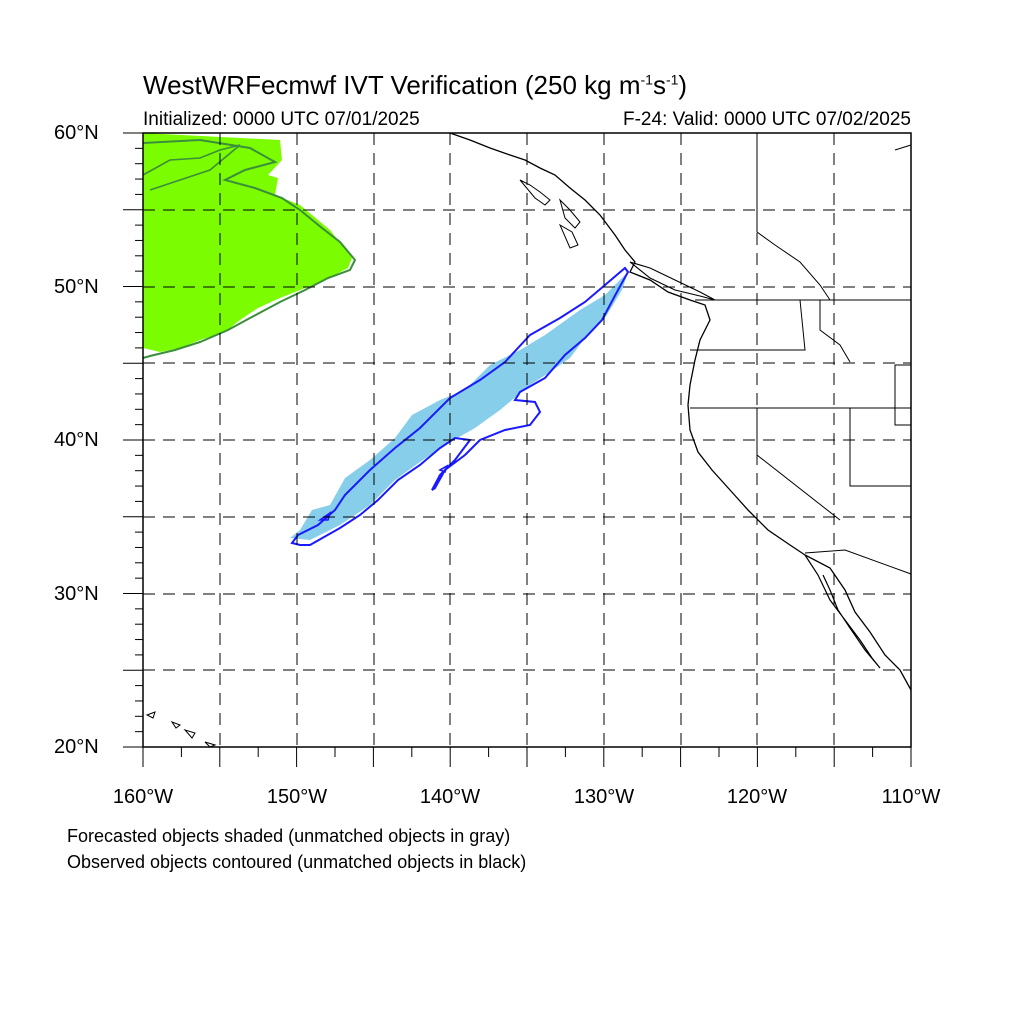 Image resolution: width=1024 pixels, height=1024 pixels. Describe the element at coordinates (450, 797) in the screenshot. I see `lon-label-140w: 140°W` at that location.